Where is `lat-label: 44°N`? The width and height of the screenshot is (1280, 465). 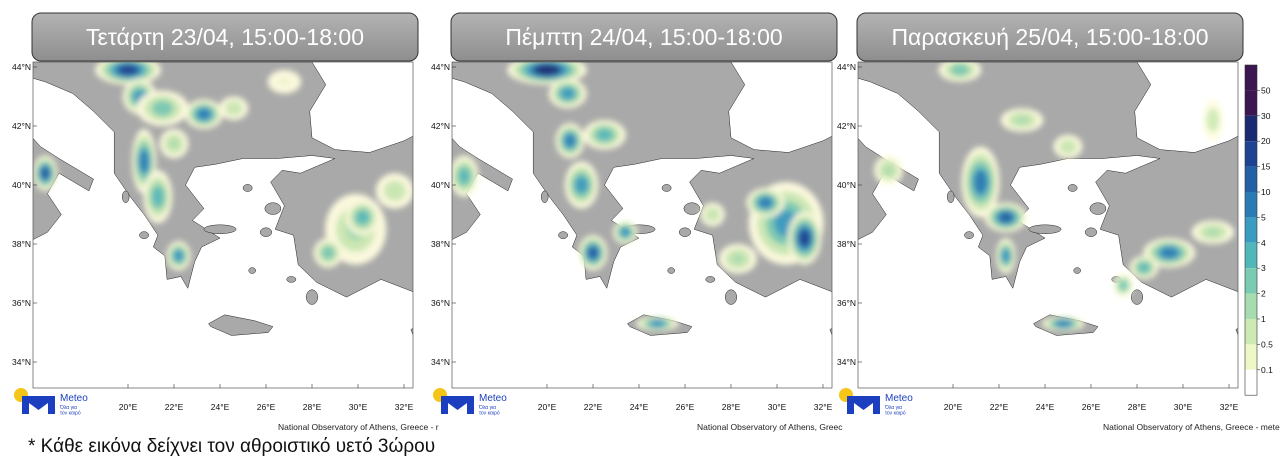 lat-label: 44°N is located at coordinates (846, 67).